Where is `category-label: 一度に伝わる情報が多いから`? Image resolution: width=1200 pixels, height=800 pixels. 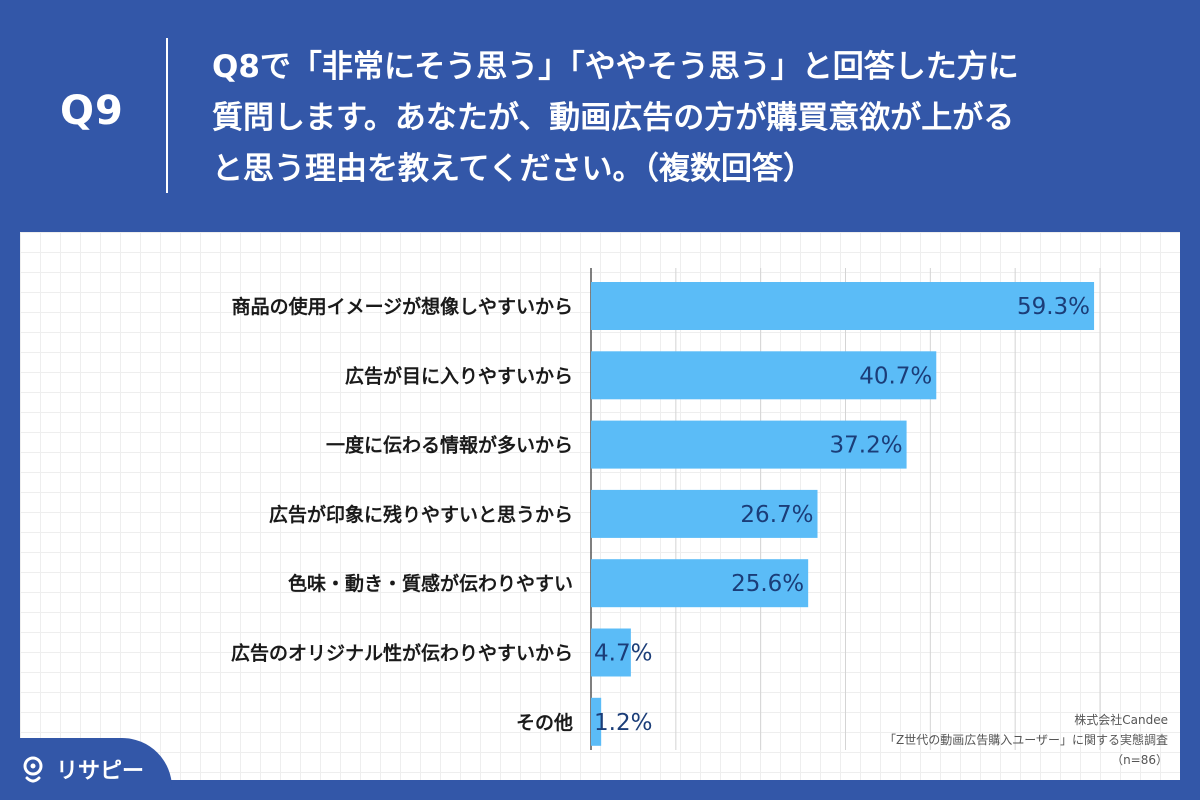
category-label: 一度に伝わる情報が多いから is located at coordinates (449, 445).